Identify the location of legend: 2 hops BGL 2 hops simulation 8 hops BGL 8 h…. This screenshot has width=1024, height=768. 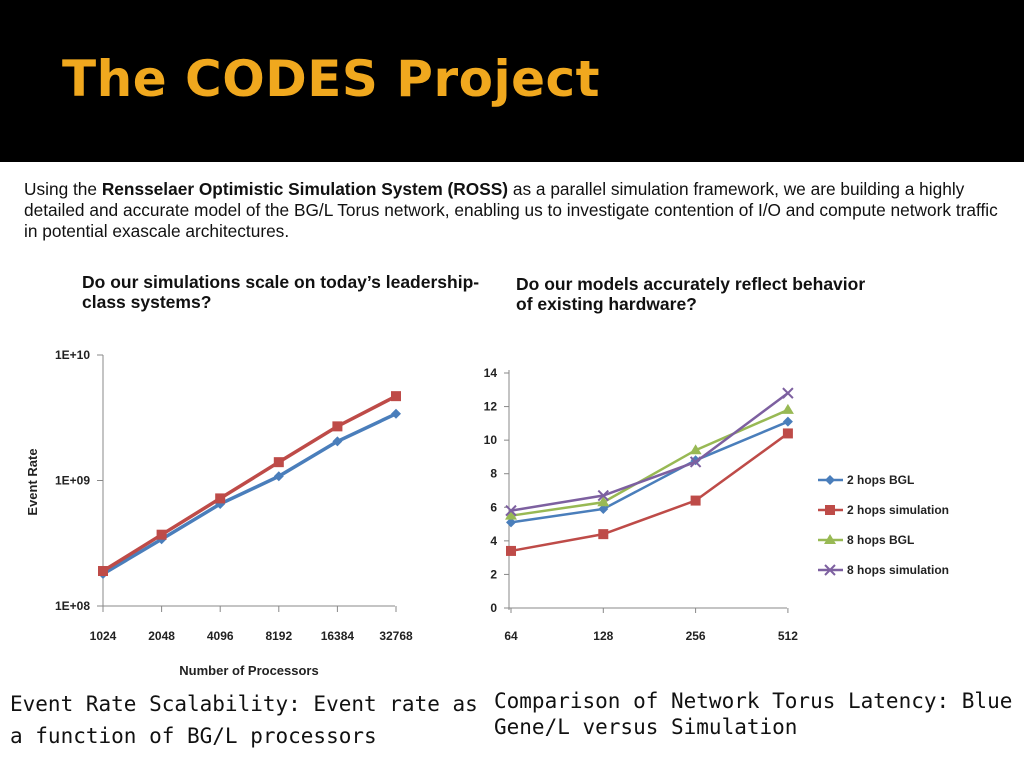
(883, 525).